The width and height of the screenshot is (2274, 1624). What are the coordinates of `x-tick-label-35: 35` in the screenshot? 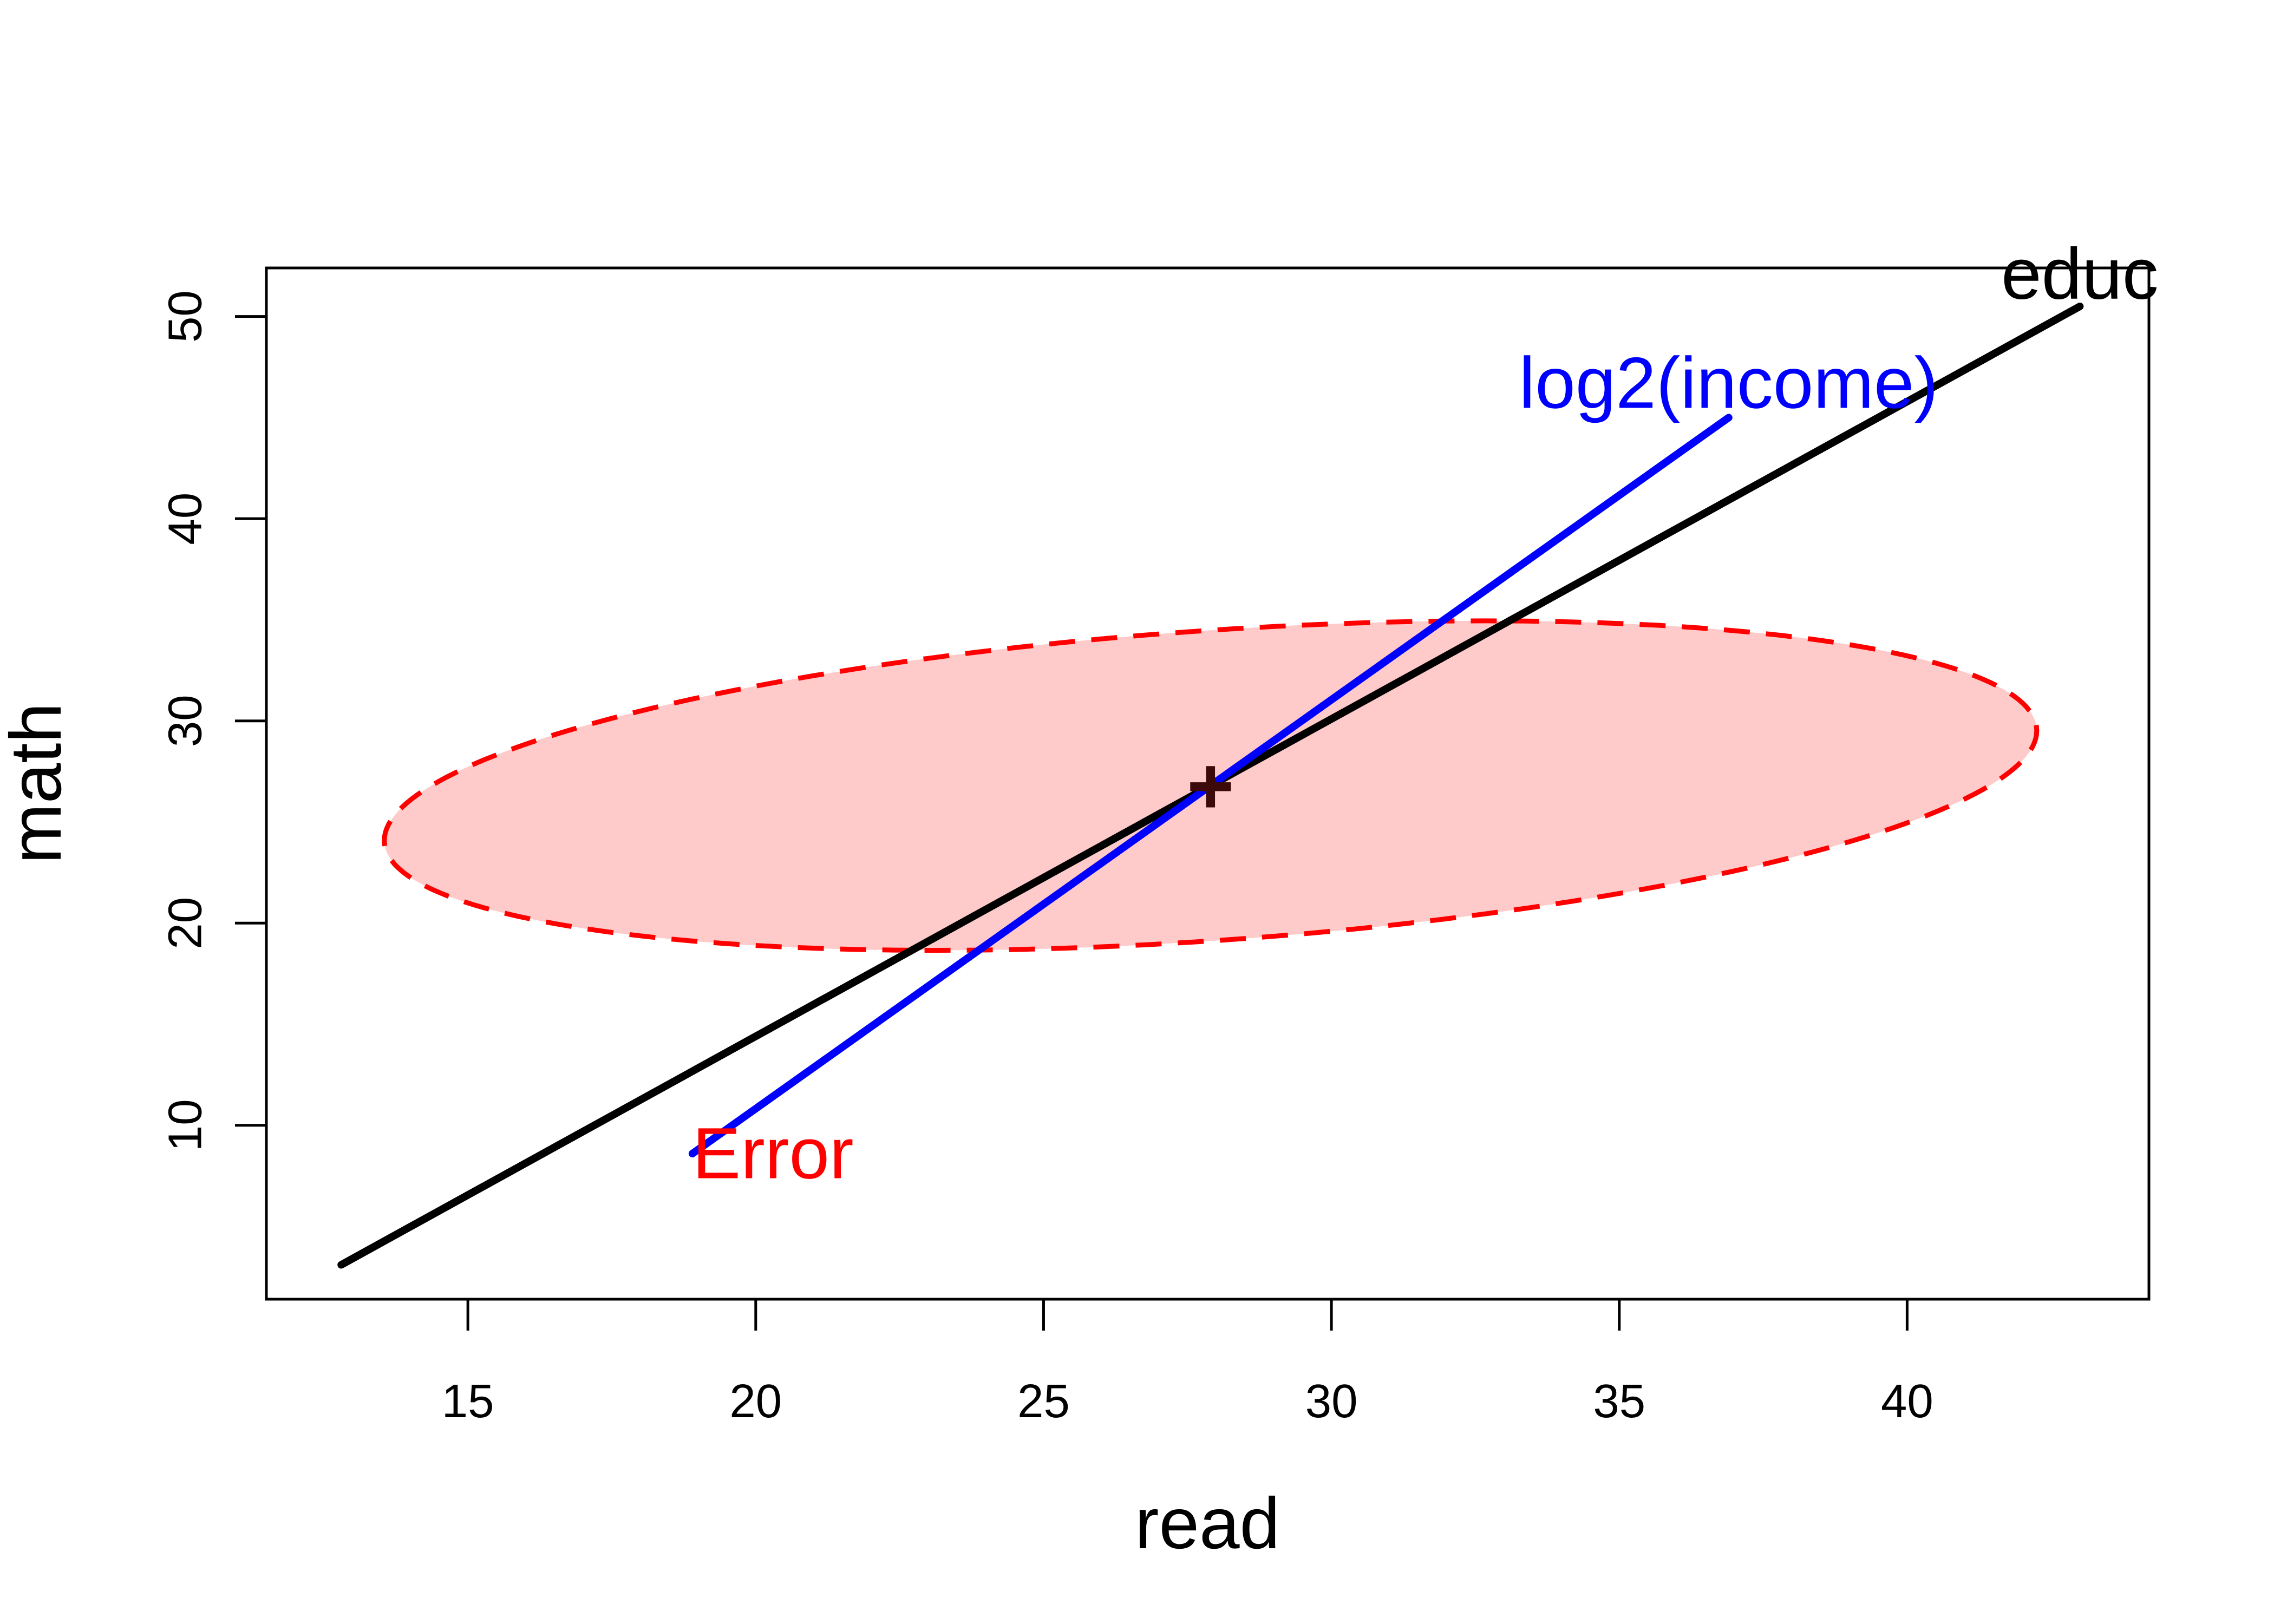 It's located at (1619, 1401).